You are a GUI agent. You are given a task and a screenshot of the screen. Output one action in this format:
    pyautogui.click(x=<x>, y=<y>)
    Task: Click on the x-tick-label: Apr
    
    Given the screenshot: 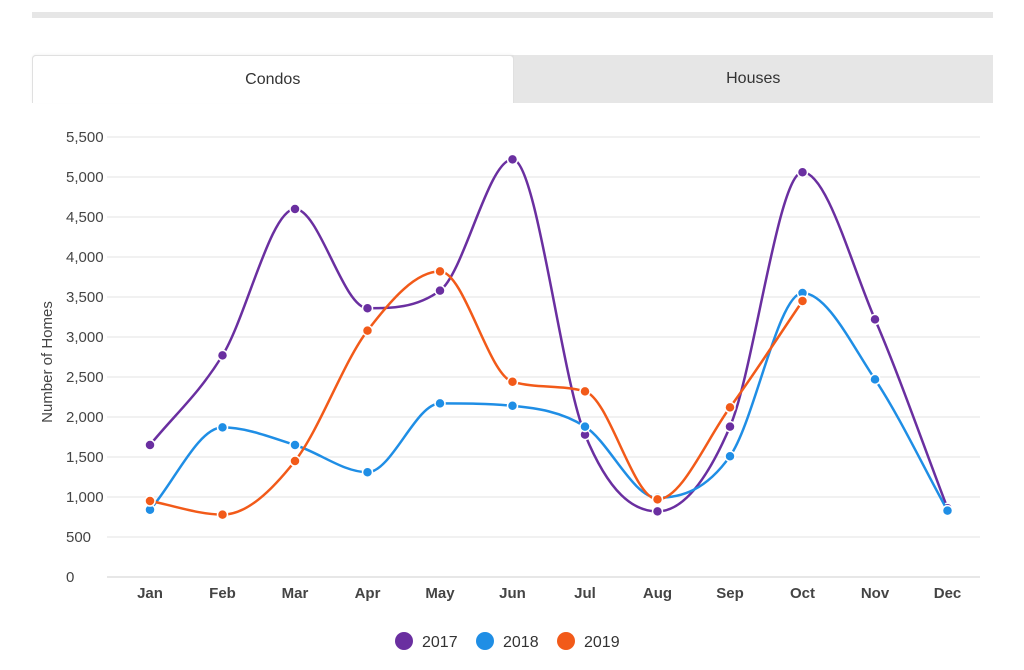 What is the action you would take?
    pyautogui.click(x=368, y=593)
    